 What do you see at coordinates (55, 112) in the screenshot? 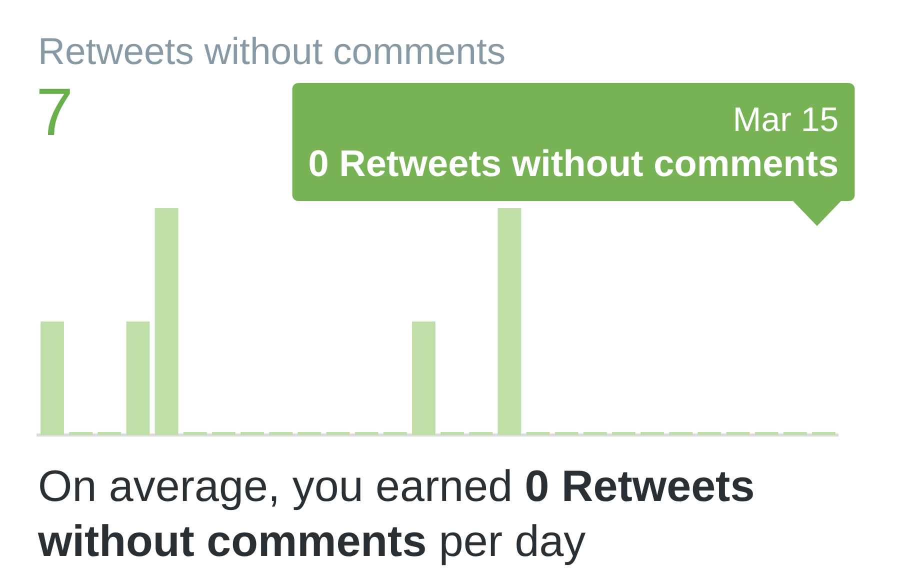
I see `chart-subtitle: 7` at bounding box center [55, 112].